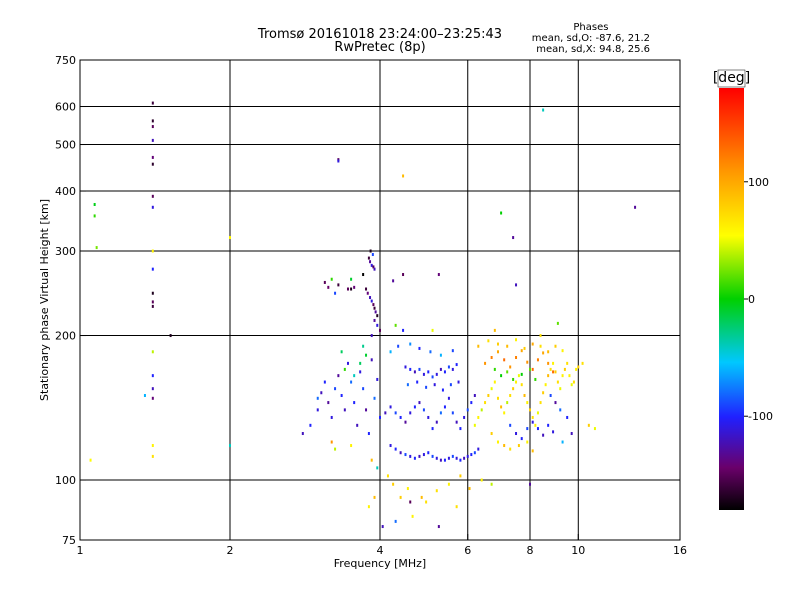  What do you see at coordinates (65, 191) in the screenshot?
I see `y-tick-label: 400` at bounding box center [65, 191].